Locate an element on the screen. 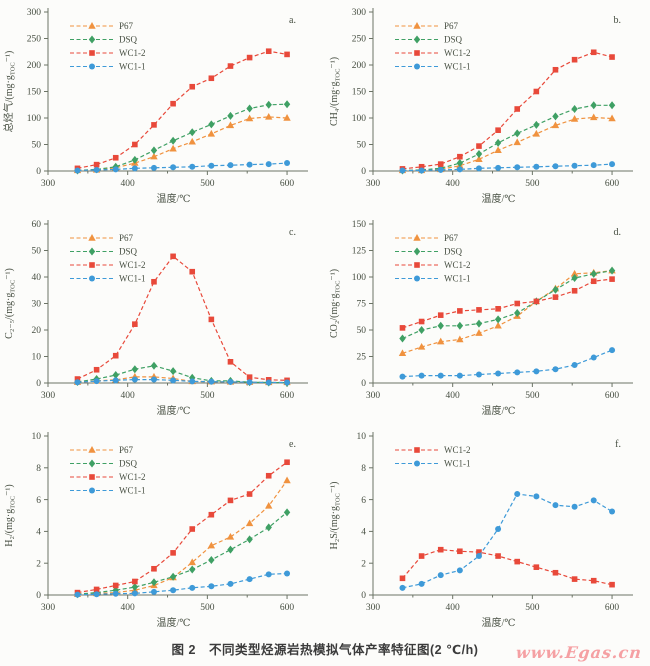 This screenshot has height=666, width=650. watermark: www.Egas.cn is located at coordinates (579, 652).